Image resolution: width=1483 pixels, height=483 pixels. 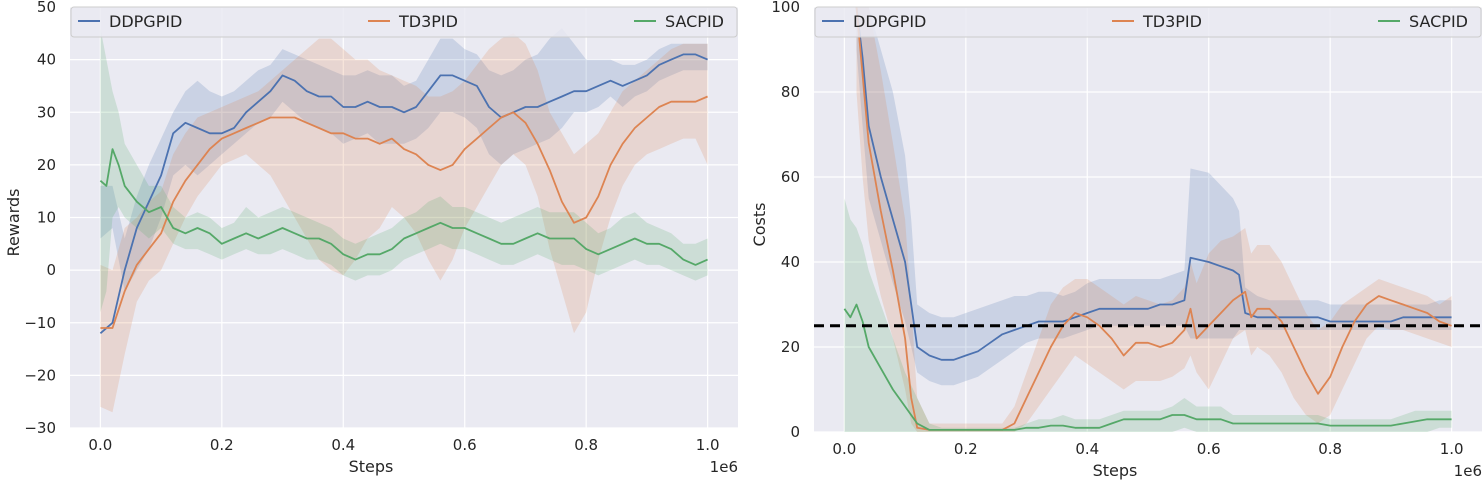 What do you see at coordinates (13, 223) in the screenshot?
I see `y-axis-label: Rewards` at bounding box center [13, 223].